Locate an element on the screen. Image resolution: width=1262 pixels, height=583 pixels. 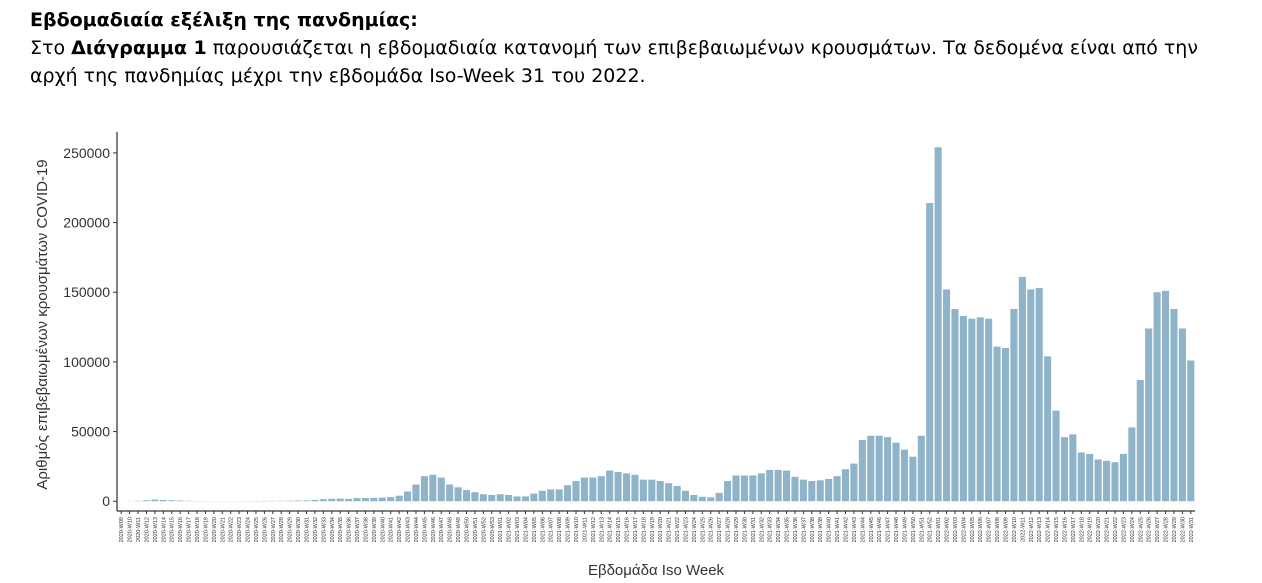
x-tick-label: 2022-W10 is located at coordinates (1015, 529).